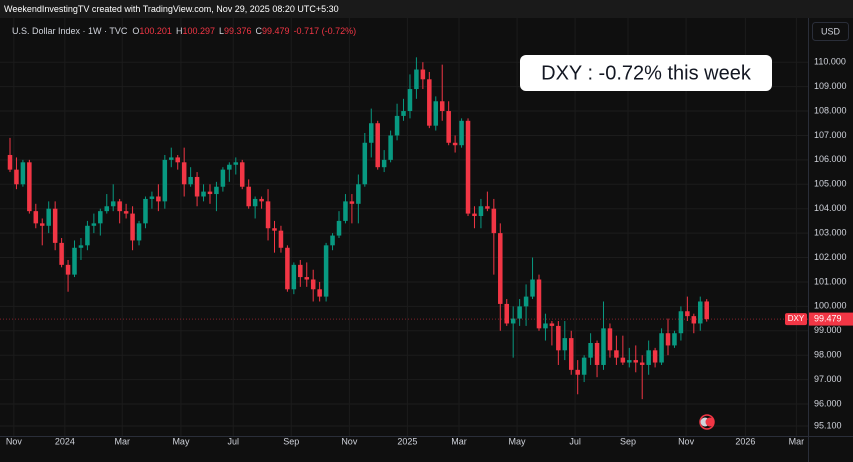  I want to click on legend-change: -0.717 (-0.72%), so click(325, 31).